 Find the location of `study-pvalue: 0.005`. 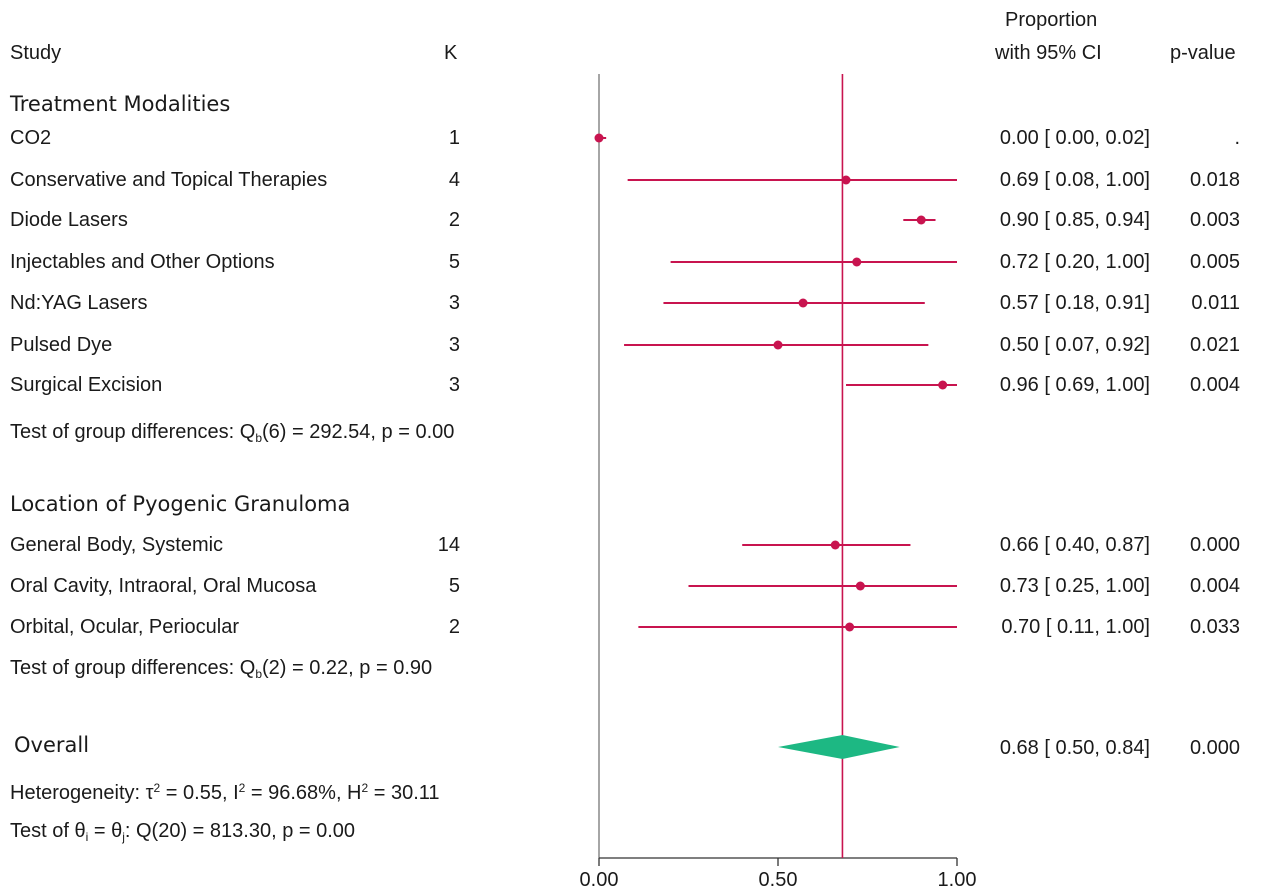

study-pvalue: 0.005 is located at coordinates (1214, 262).